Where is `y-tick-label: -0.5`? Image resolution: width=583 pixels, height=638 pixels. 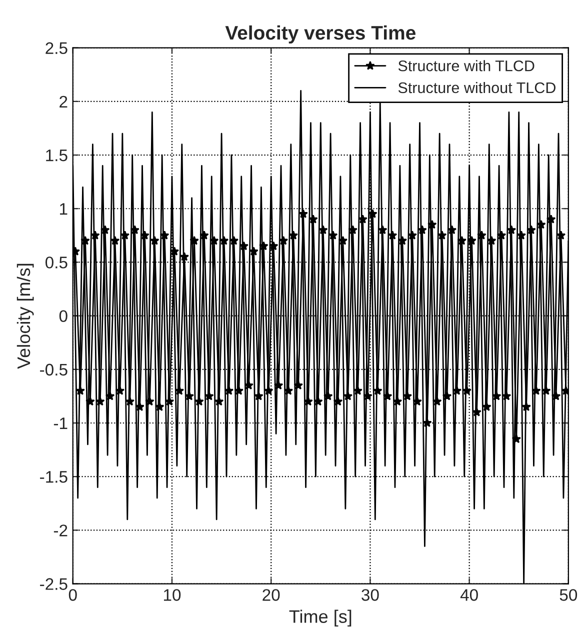 y-tick-label: -0.5 is located at coordinates (54, 370).